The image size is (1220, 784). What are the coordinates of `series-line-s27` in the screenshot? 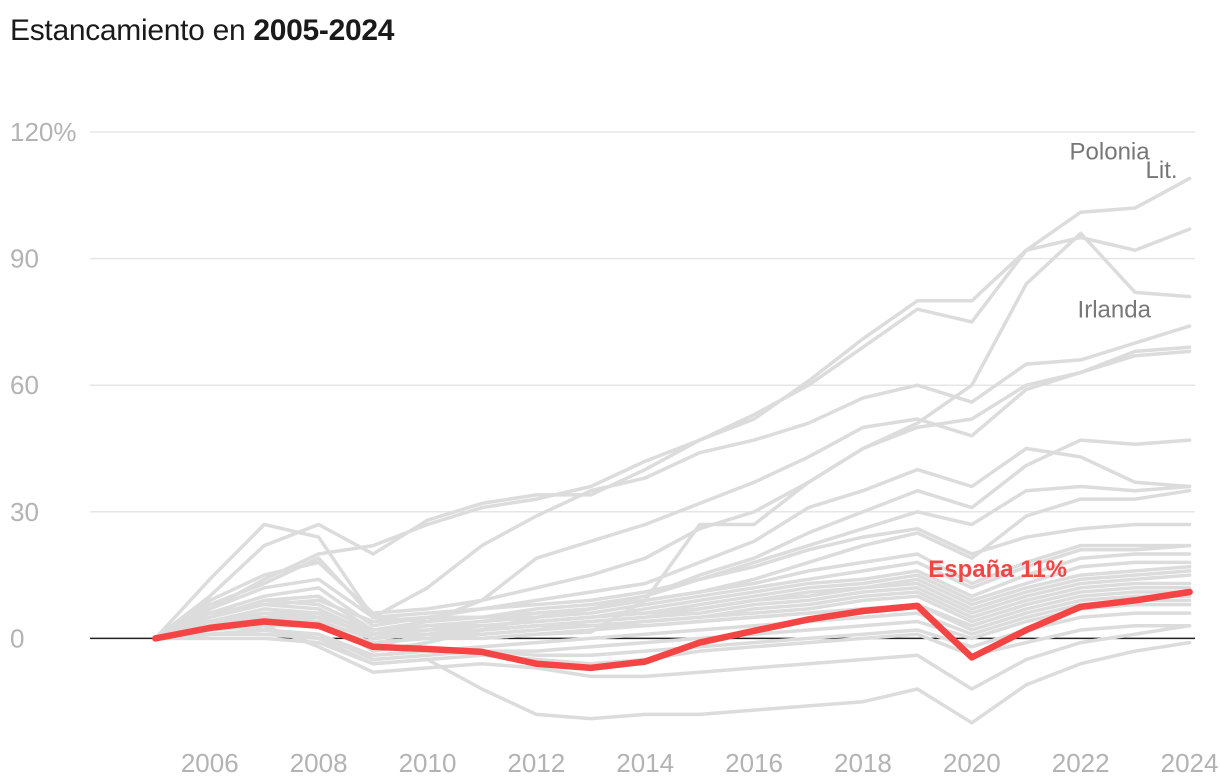 It's located at (672, 655).